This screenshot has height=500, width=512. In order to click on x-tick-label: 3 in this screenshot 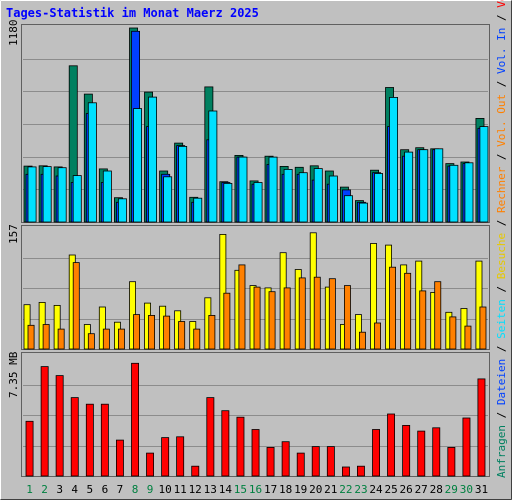, I will do `click(59, 489)`.